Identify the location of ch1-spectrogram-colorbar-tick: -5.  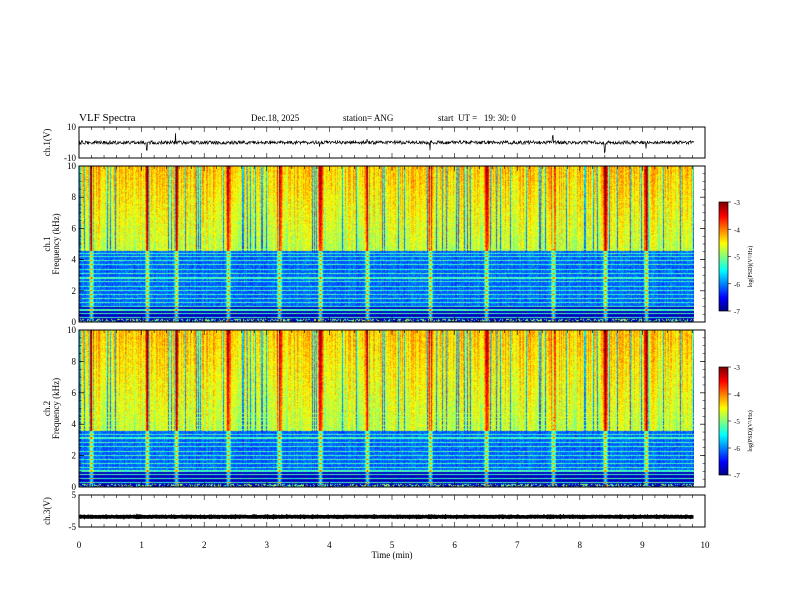
(737, 258).